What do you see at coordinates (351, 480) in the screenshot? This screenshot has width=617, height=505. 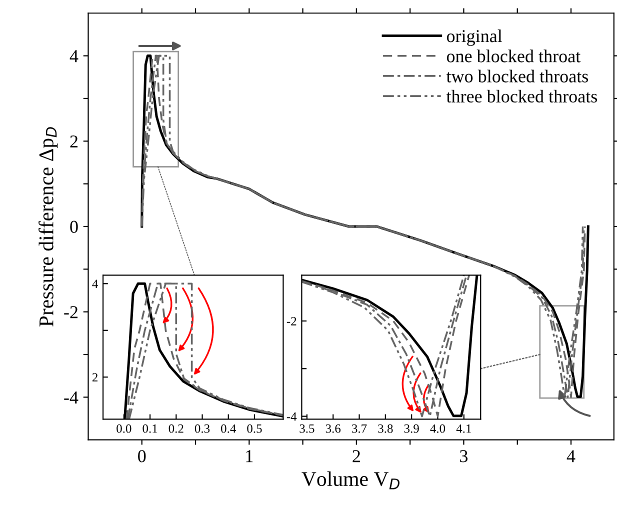 I see `x-axis-title: Volume V$_{D}$` at bounding box center [351, 480].